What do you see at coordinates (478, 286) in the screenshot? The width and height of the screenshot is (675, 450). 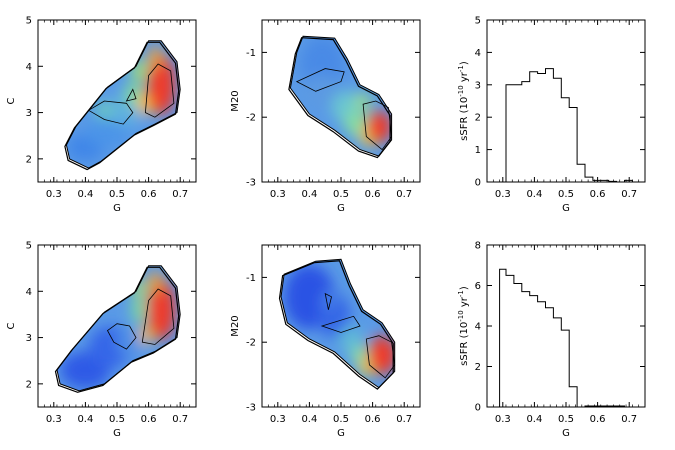 I see `y-tick-label: 6` at bounding box center [478, 286].